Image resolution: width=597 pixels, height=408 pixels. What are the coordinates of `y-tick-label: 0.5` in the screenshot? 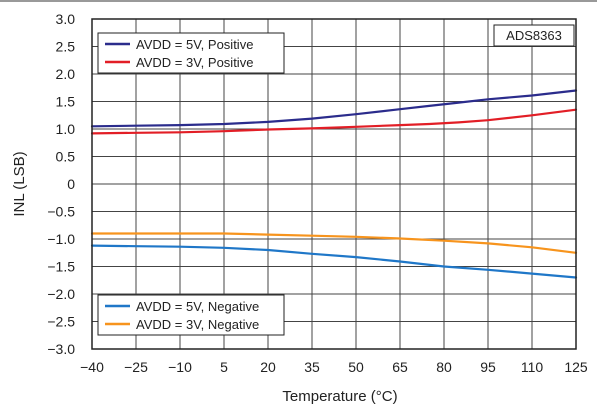 It's located at (66, 157).